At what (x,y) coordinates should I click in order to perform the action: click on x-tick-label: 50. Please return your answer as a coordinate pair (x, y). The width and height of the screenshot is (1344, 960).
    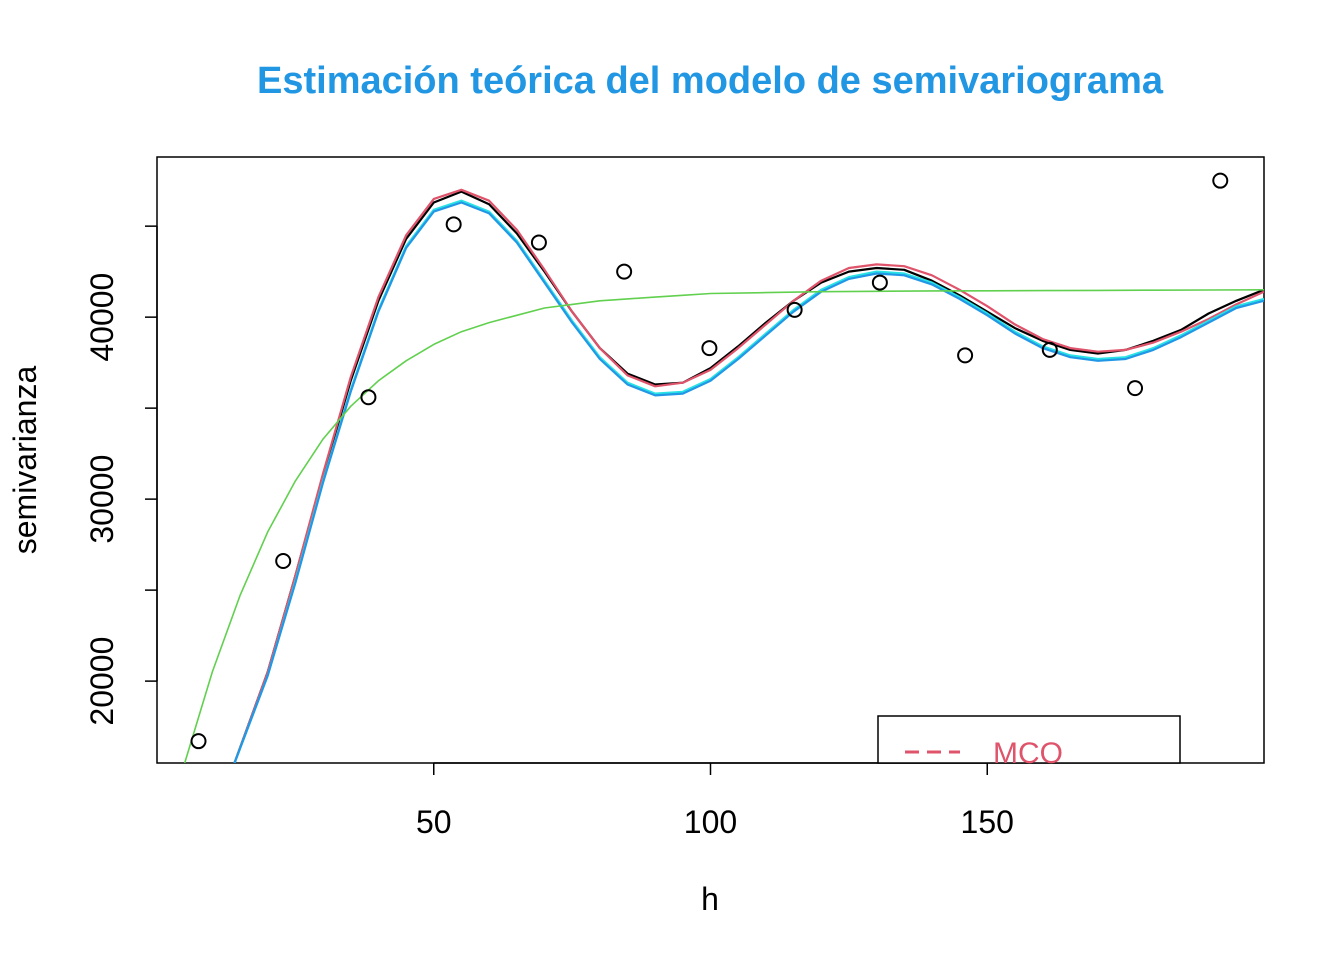
    Looking at the image, I should click on (434, 822).